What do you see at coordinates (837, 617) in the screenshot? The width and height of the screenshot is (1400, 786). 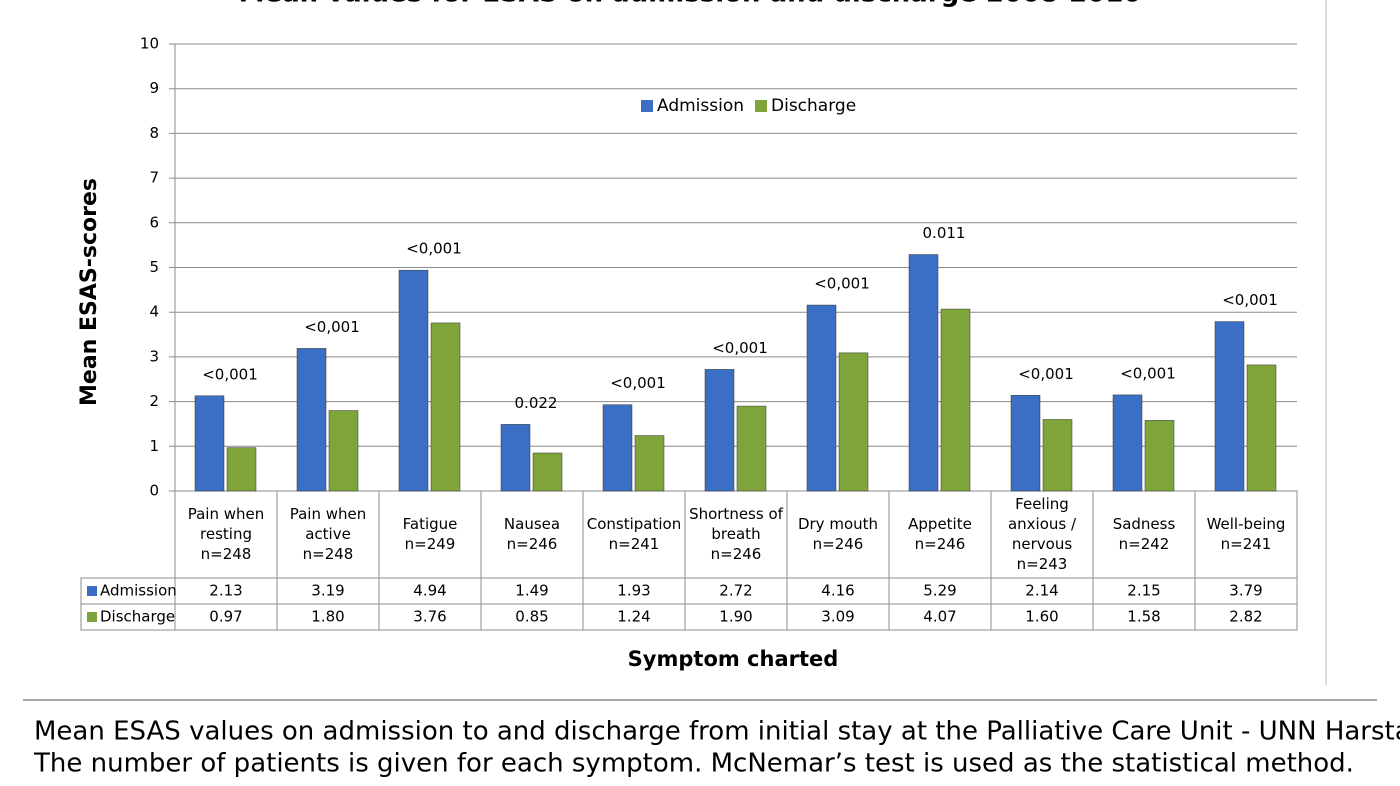 I see `table-value: 3.09` at bounding box center [837, 617].